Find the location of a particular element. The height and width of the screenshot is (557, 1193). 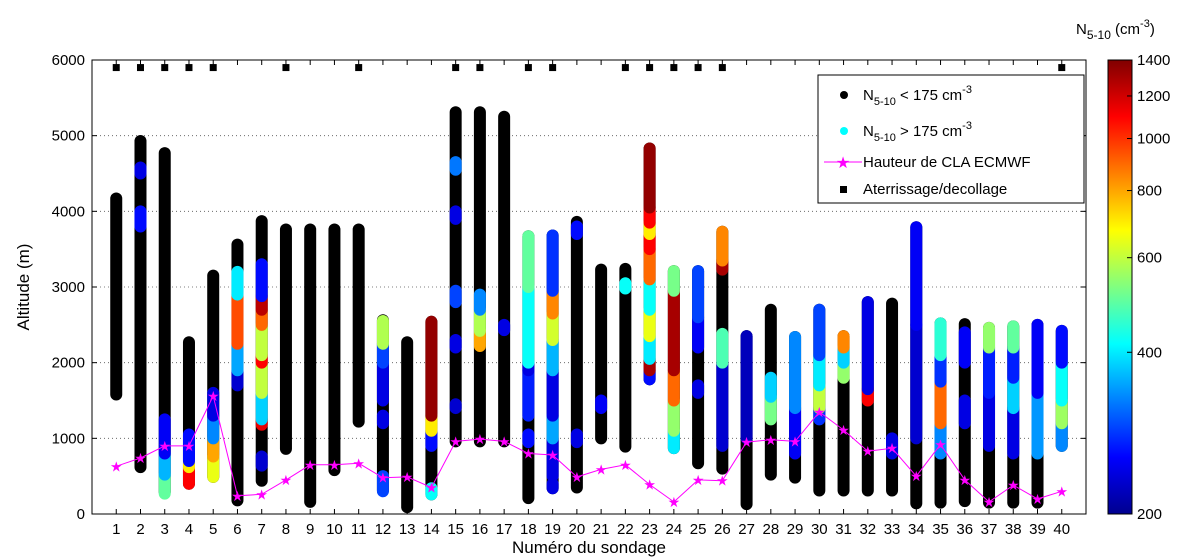

y-tick-label: 3000 is located at coordinates (68, 287).